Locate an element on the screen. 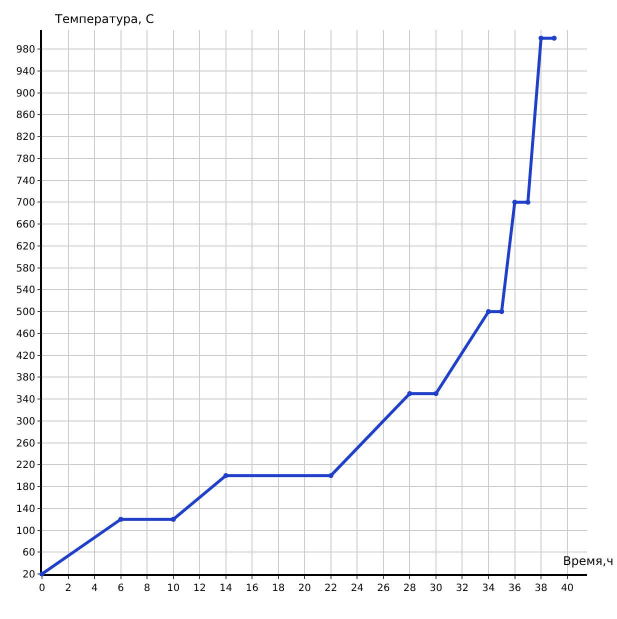 This screenshot has height=619, width=617. y-tick-label: 220 is located at coordinates (26, 466).